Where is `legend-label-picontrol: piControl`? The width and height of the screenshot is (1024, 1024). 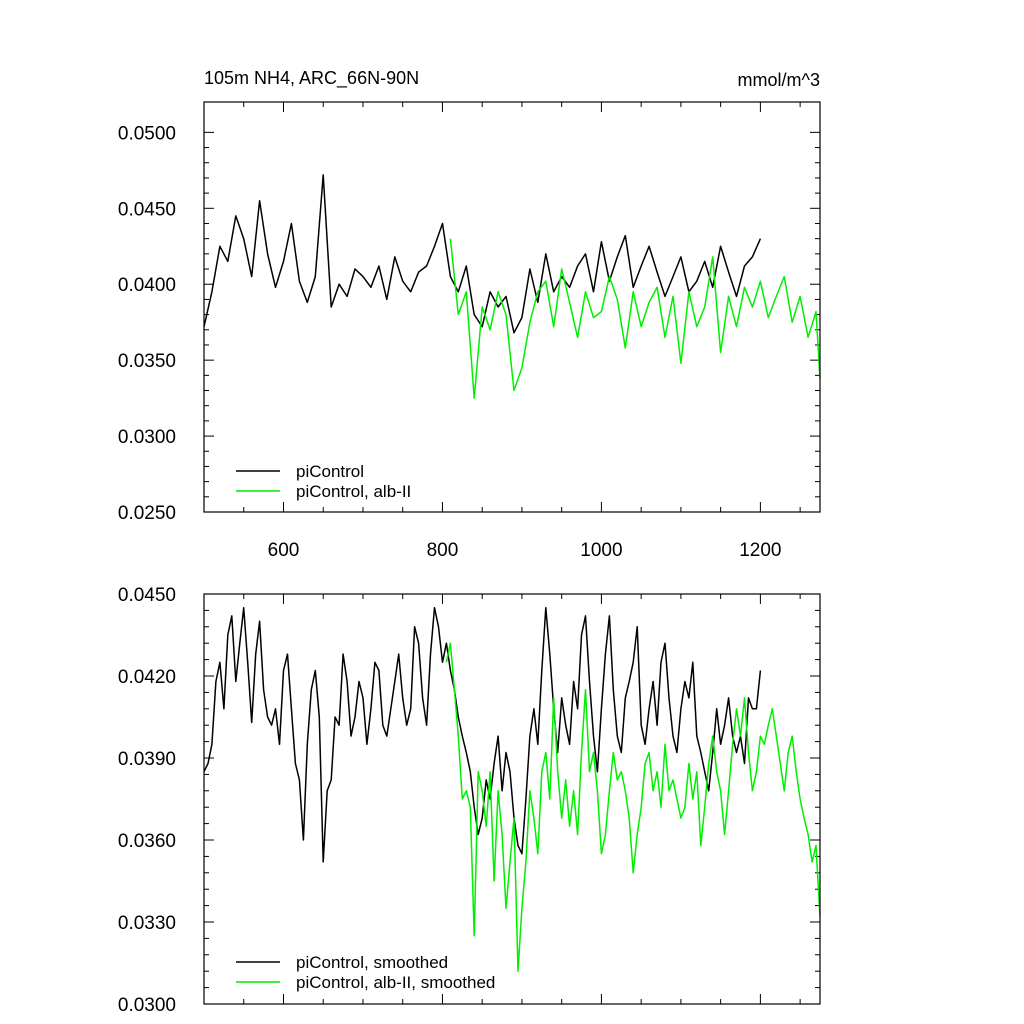
legend-label-picontrol: piControl is located at coordinates (330, 471).